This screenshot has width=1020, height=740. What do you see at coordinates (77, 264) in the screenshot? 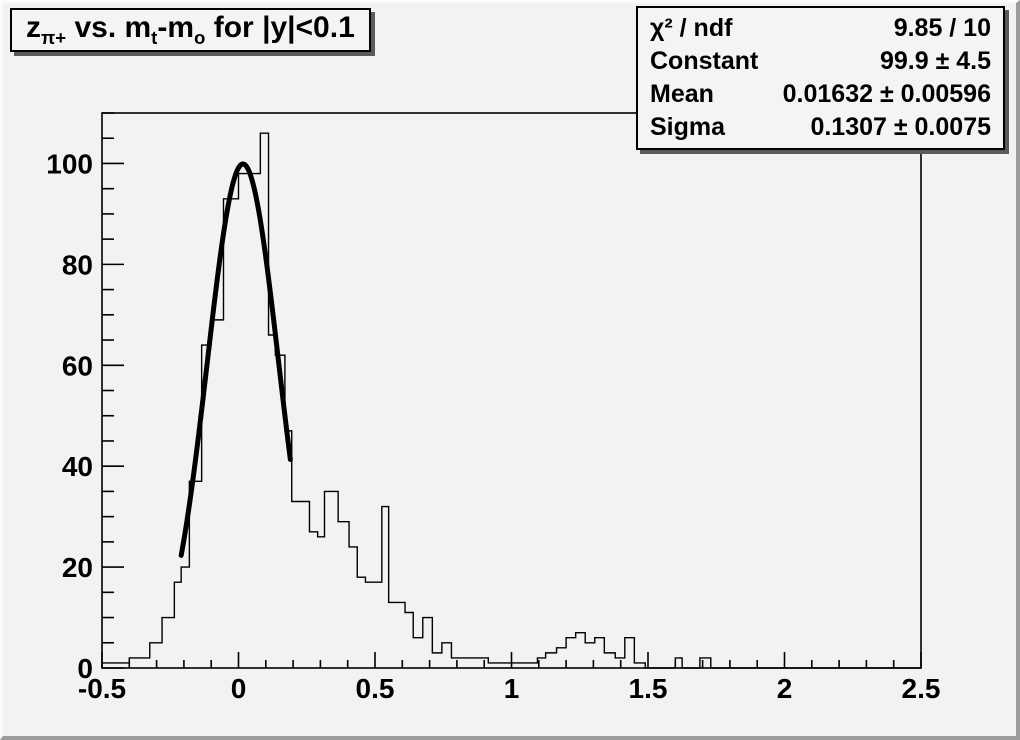
I see `y-axis-tick-label: 80` at bounding box center [77, 264].